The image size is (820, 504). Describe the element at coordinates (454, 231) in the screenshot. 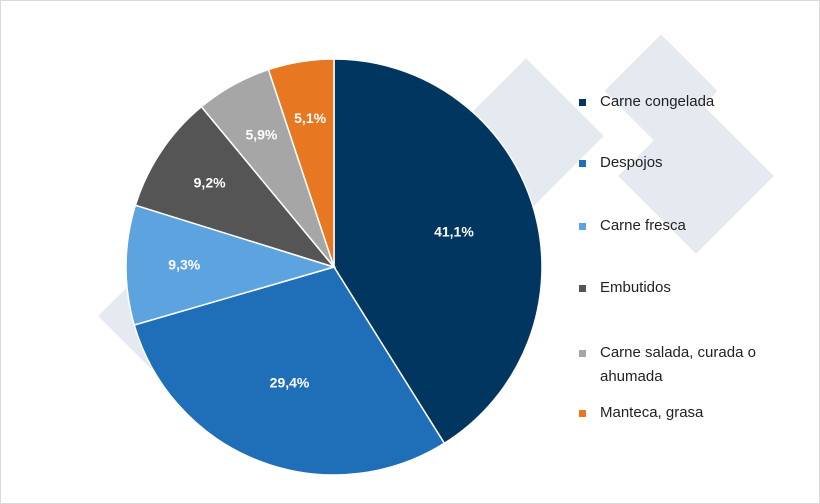

I see `data-label: 41,1%` at that location.